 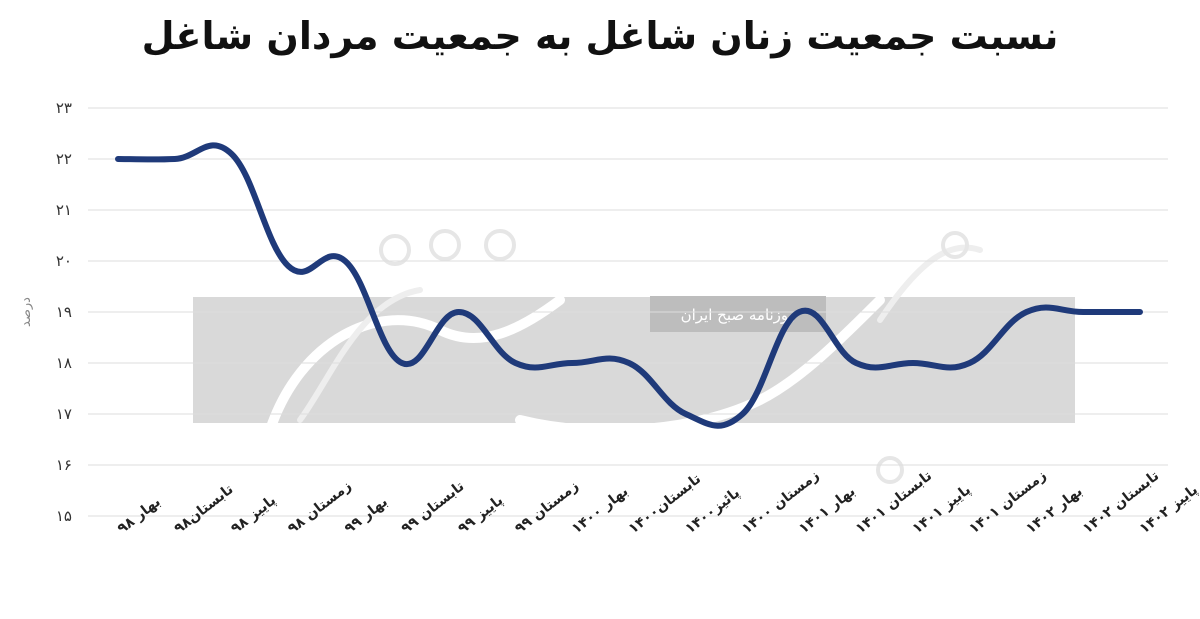 I want to click on watermark-band, so click(x=634, y=360).